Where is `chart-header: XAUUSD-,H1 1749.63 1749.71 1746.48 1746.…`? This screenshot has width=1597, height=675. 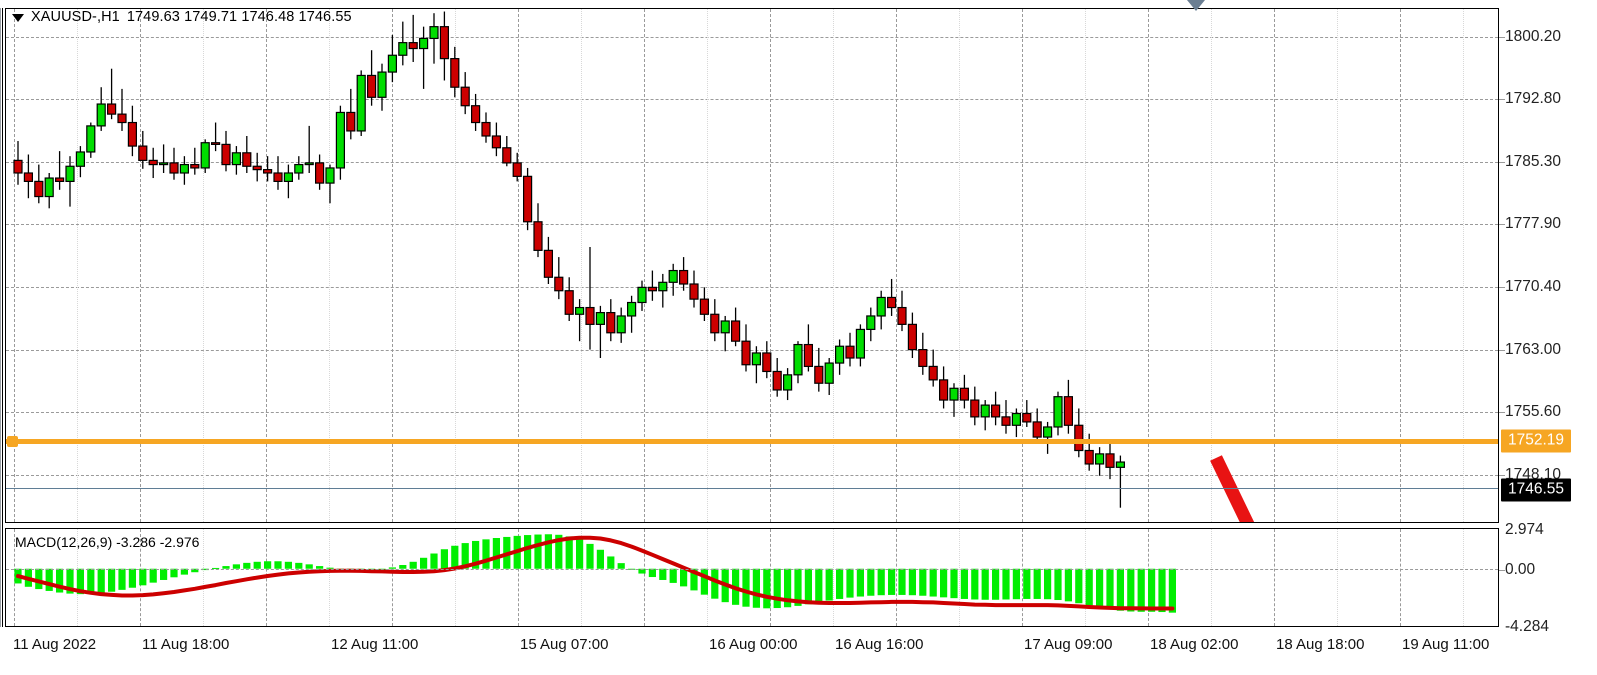 chart-header: XAUUSD-,H1 1749.63 1749.71 1746.48 1746.… is located at coordinates (182, 17).